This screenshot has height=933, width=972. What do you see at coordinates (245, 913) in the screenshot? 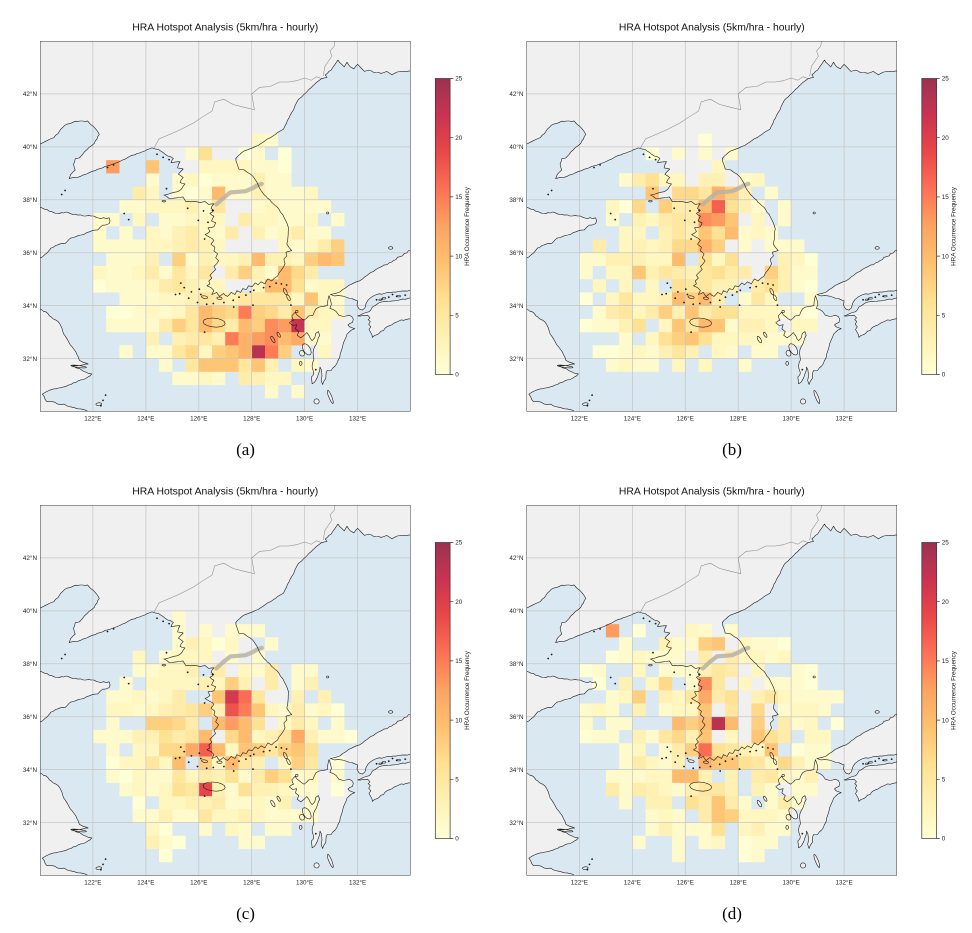
I see `svg-text: (c)` at bounding box center [245, 913].